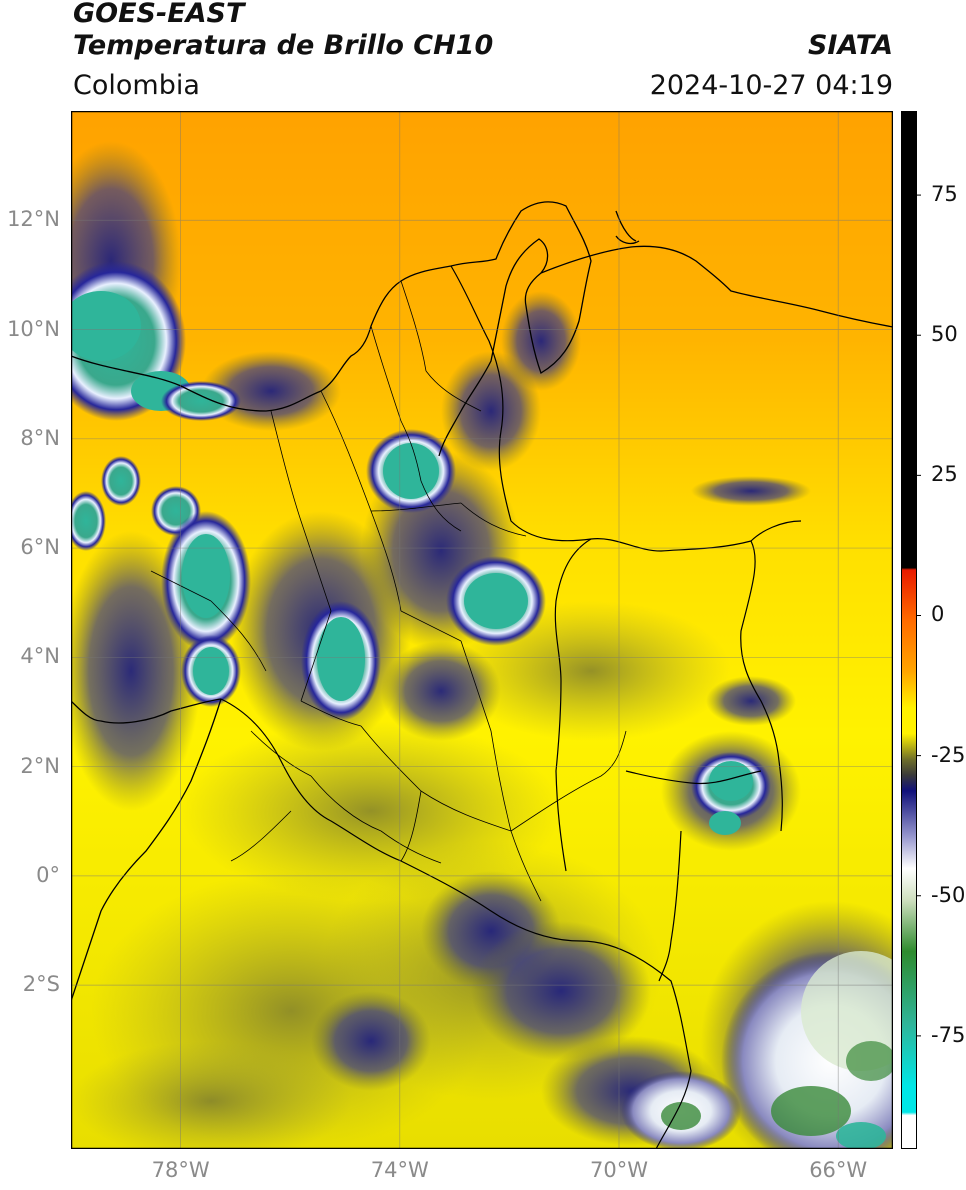  Describe the element at coordinates (40, 437) in the screenshot. I see `latitude-label: 8°N` at that location.